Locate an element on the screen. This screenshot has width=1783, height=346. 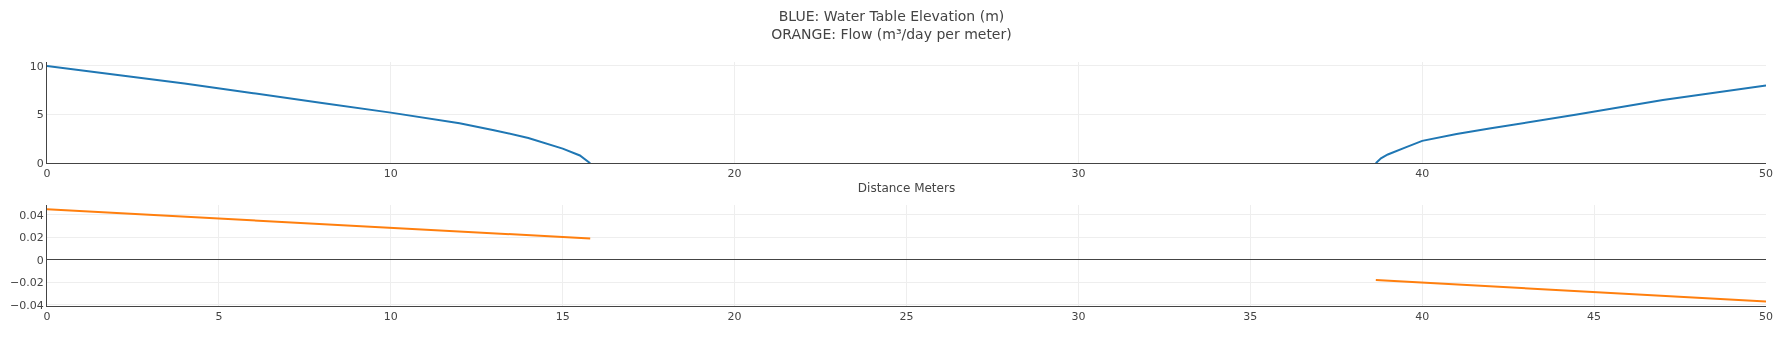
x-tick-label: 45 is located at coordinates (1594, 317).